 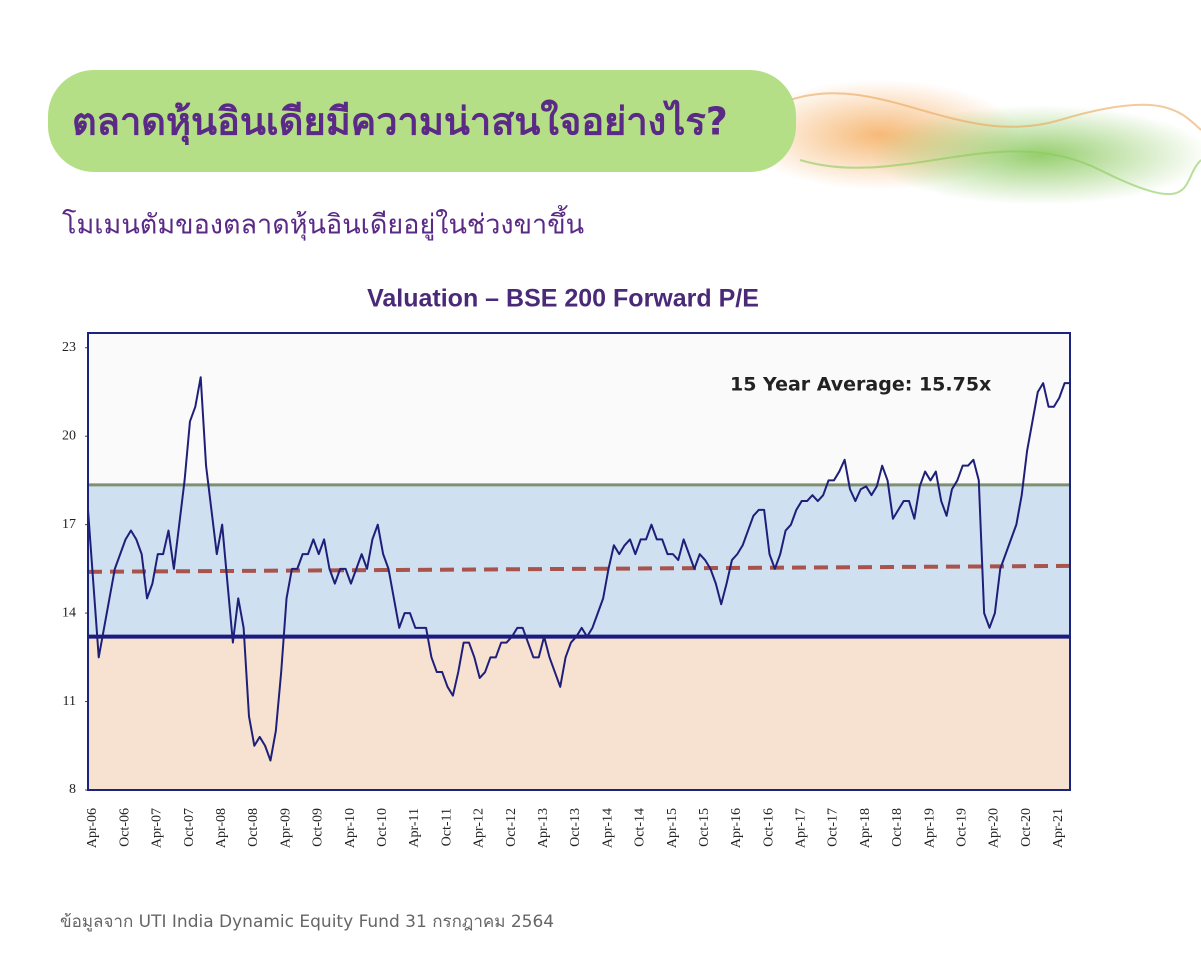 What do you see at coordinates (92, 828) in the screenshot?
I see `x-tick-label: Apr-06` at bounding box center [92, 828].